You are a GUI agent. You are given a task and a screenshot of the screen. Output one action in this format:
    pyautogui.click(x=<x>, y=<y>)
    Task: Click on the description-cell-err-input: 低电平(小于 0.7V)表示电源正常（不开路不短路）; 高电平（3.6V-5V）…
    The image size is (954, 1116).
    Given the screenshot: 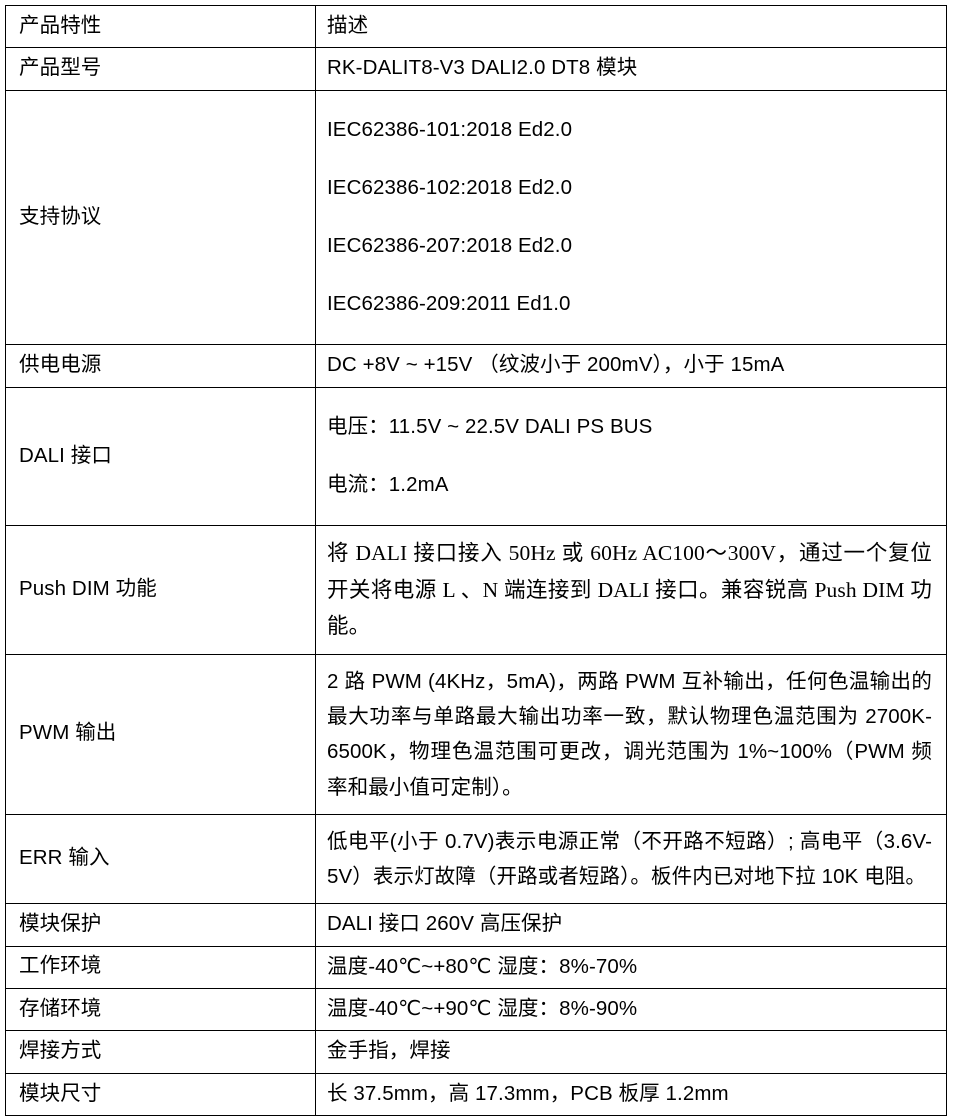 What is the action you would take?
    pyautogui.click(x=631, y=859)
    